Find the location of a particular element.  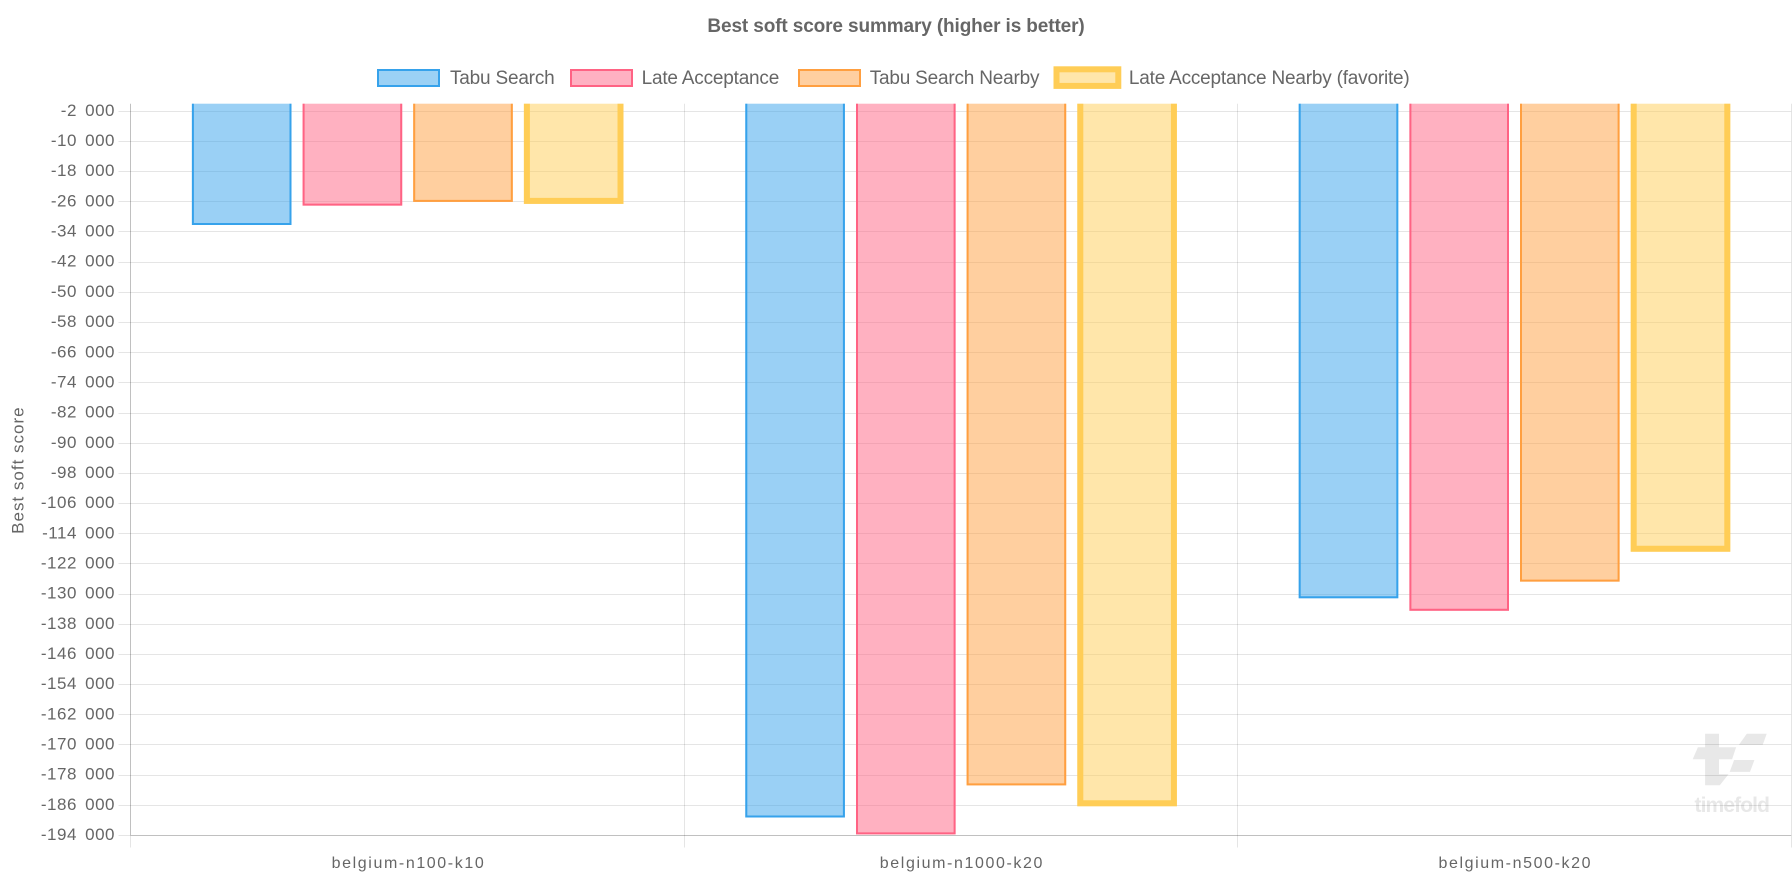

svg-text: Late Acceptance is located at coordinates (711, 78).